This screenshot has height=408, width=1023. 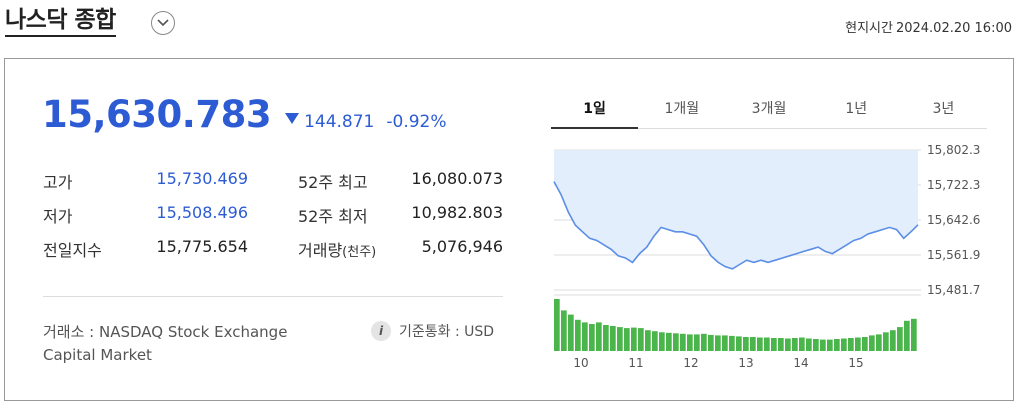 I want to click on current-price: 15,630.783, so click(x=157, y=114).